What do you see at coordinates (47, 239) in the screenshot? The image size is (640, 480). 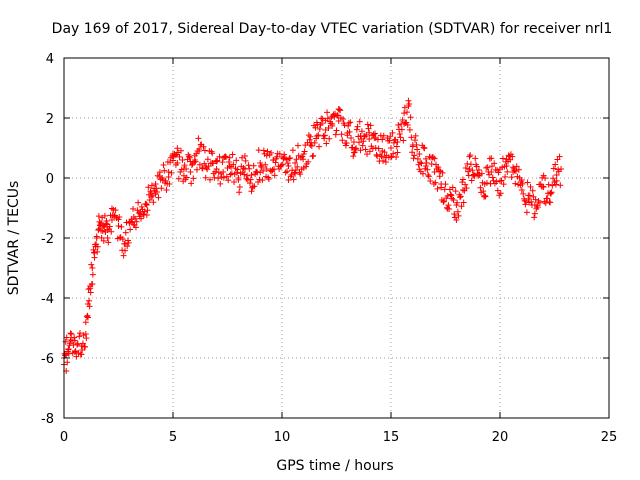 I see `y-tick-label: -2` at bounding box center [47, 239].